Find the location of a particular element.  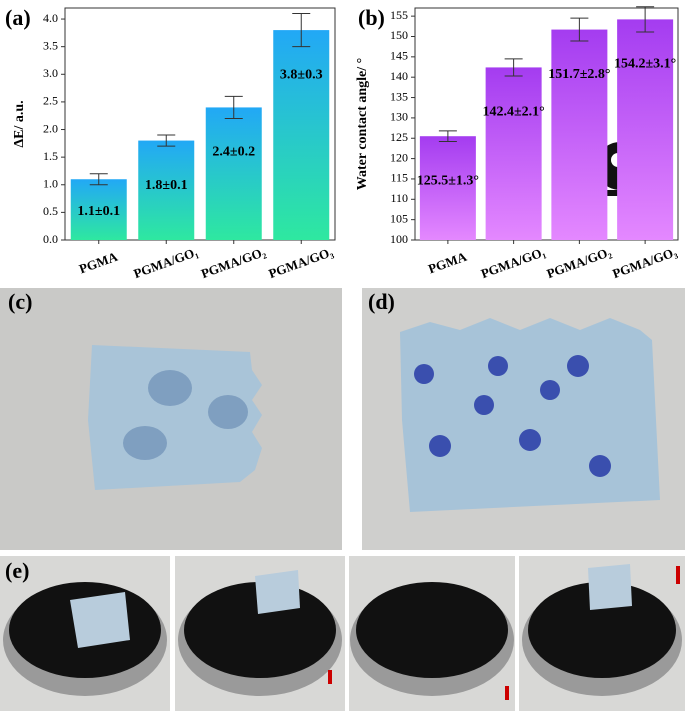

title: (a) is located at coordinates (18, 17).